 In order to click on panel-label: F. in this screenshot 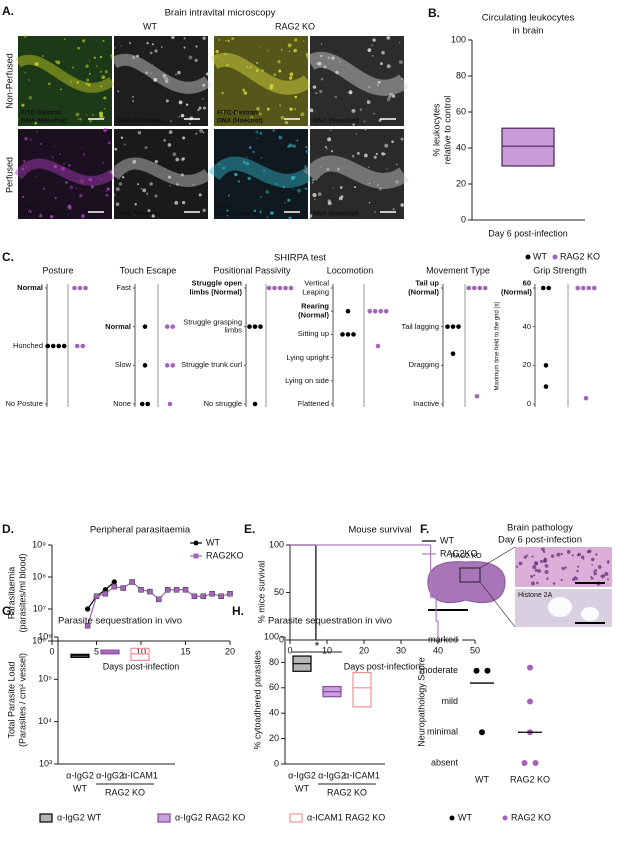, I will do `click(424, 529)`.